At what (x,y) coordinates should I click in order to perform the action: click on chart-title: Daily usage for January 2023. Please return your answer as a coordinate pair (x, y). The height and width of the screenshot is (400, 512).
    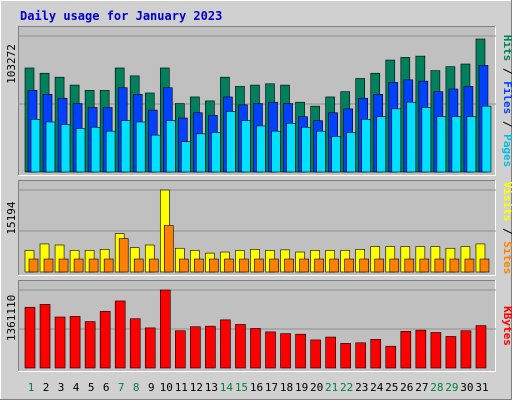
    Looking at the image, I should click on (121, 16).